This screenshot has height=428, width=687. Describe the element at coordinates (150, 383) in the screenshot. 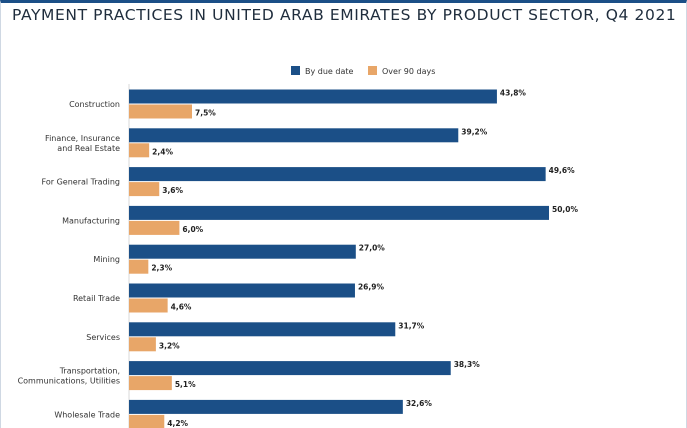

I see `bar-over-90-days-transportation-communications-utilities` at that location.